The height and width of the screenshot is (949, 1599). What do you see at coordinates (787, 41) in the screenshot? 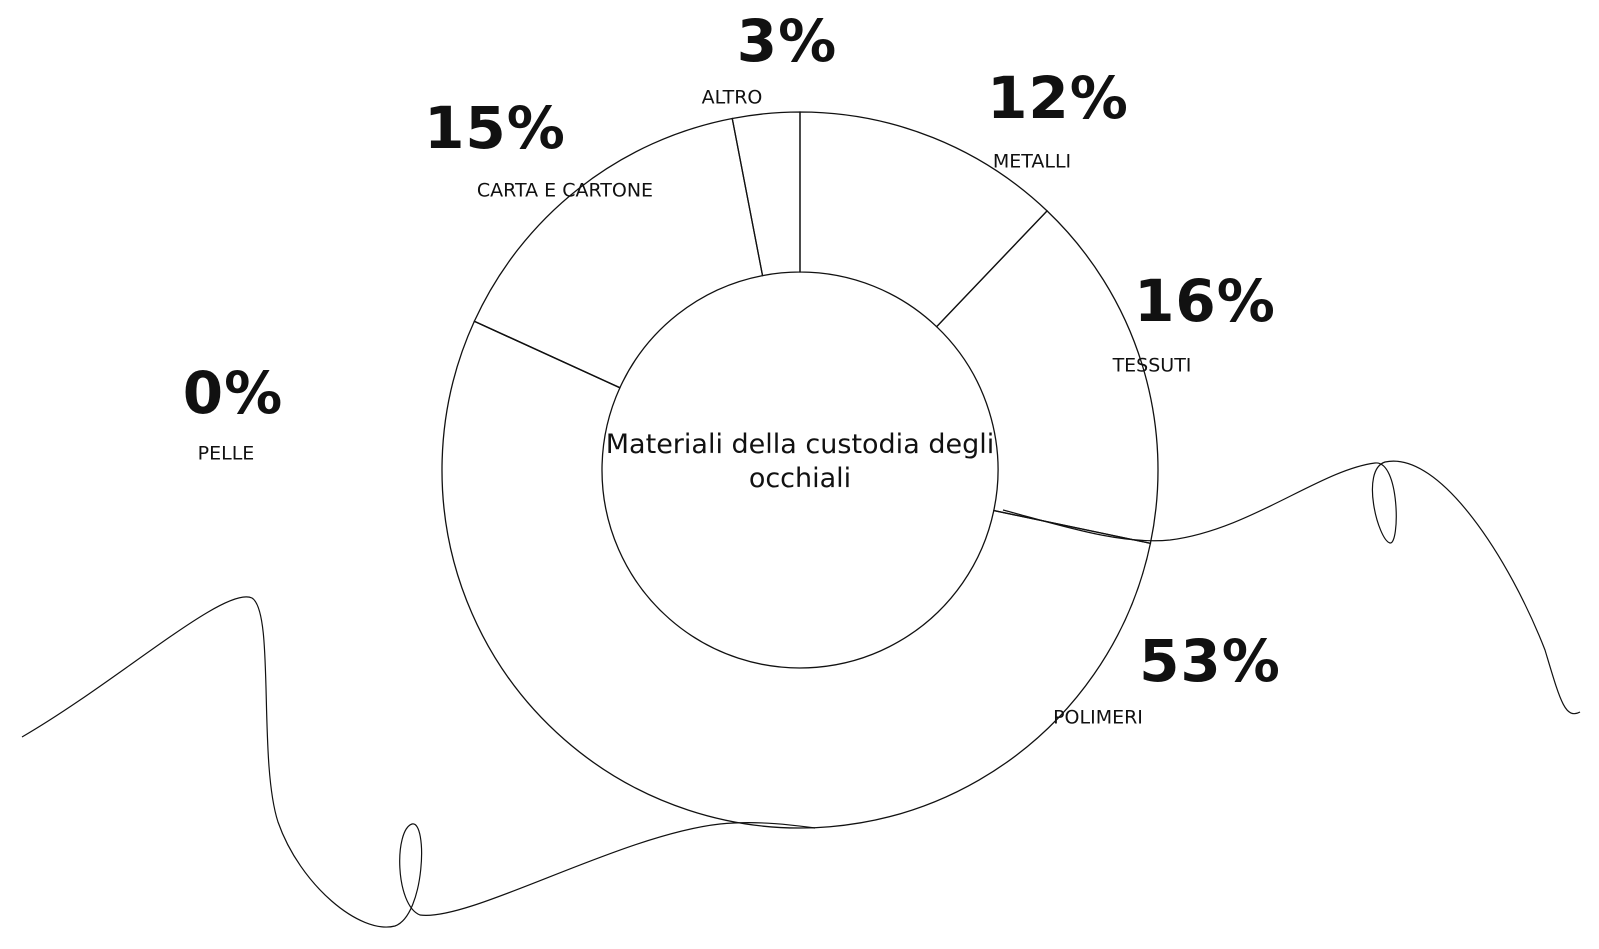
I see `value-label: 3%` at bounding box center [787, 41].